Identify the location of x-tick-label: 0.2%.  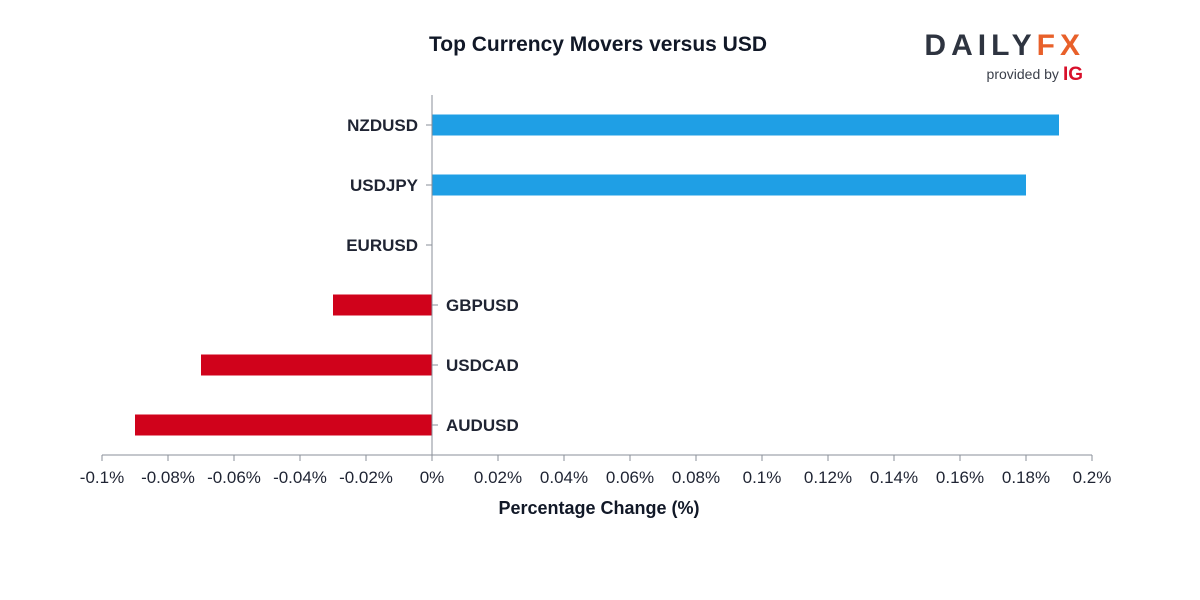
(1092, 477).